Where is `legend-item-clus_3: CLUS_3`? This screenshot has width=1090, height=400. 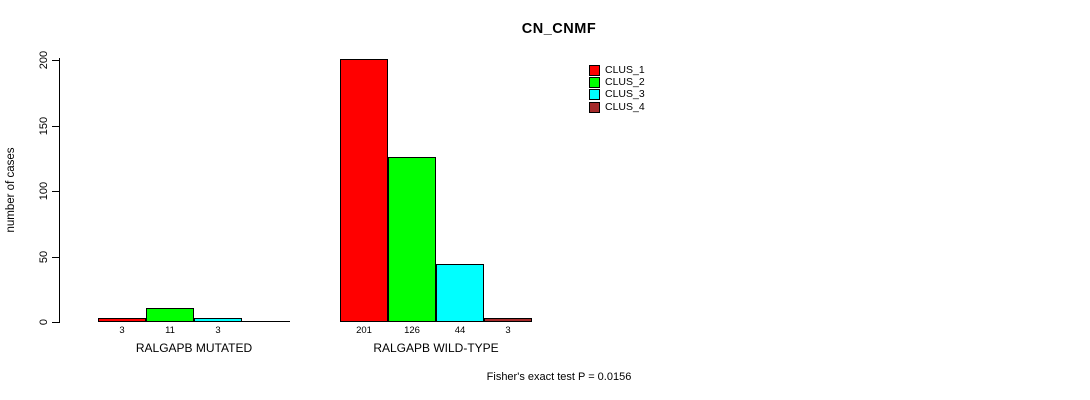 legend-item-clus_3: CLUS_3 is located at coordinates (617, 95).